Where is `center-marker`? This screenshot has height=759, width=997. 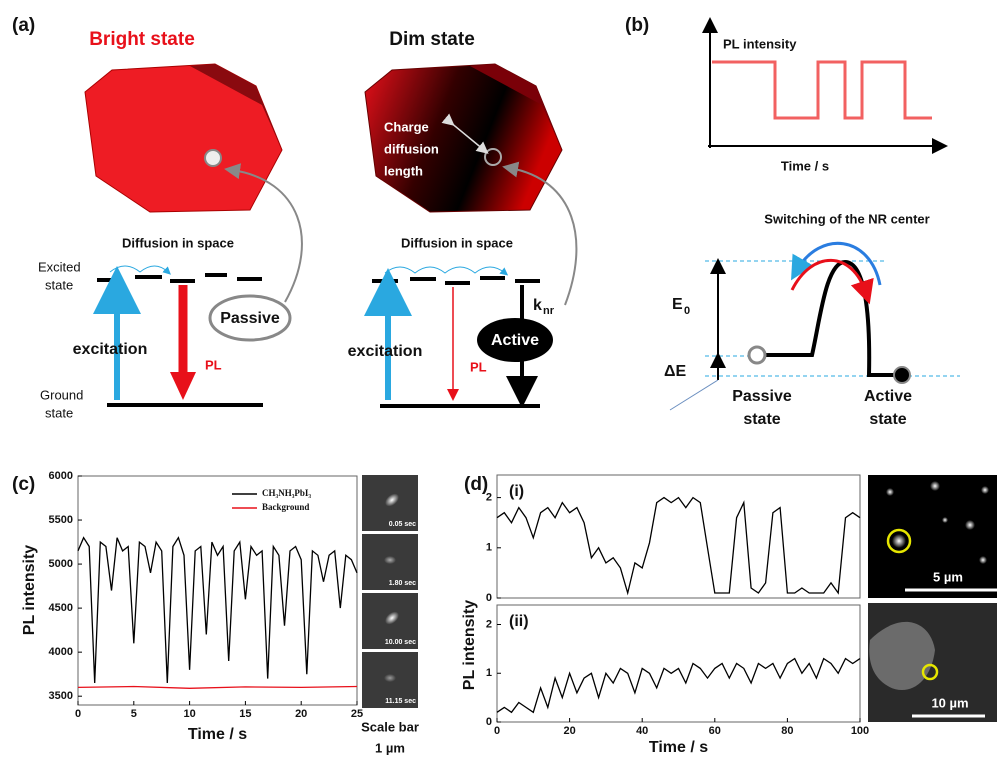 center-marker is located at coordinates (493, 157).